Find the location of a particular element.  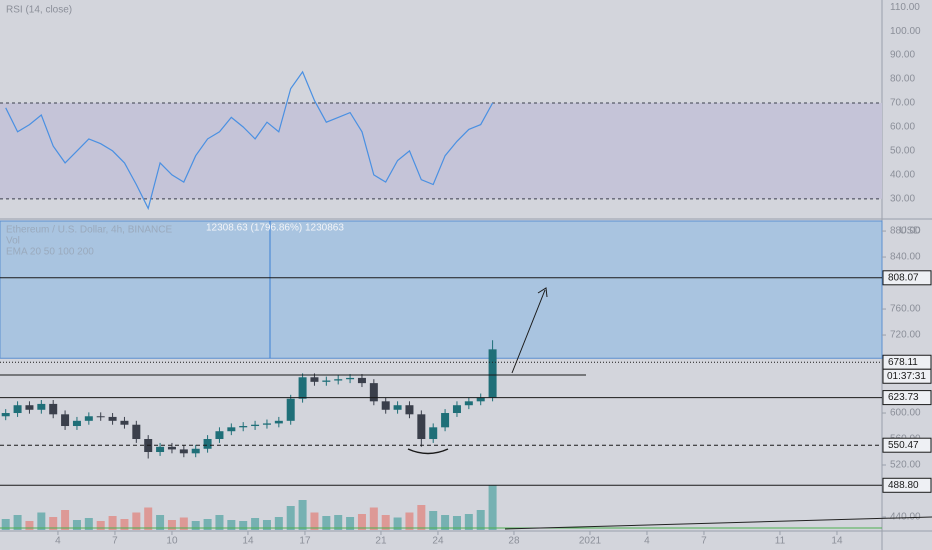

rsi-tick-label: 110.00 is located at coordinates (905, 7).